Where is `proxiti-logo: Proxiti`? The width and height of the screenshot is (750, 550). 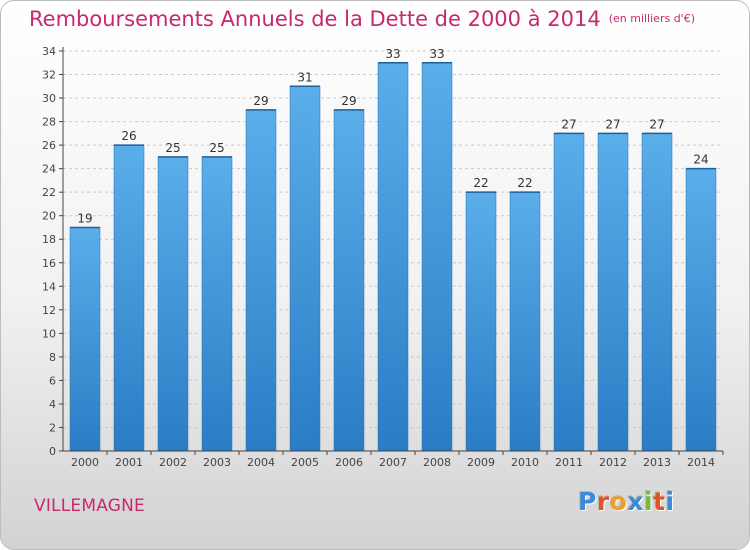
proxiti-logo: Proxiti is located at coordinates (626, 501).